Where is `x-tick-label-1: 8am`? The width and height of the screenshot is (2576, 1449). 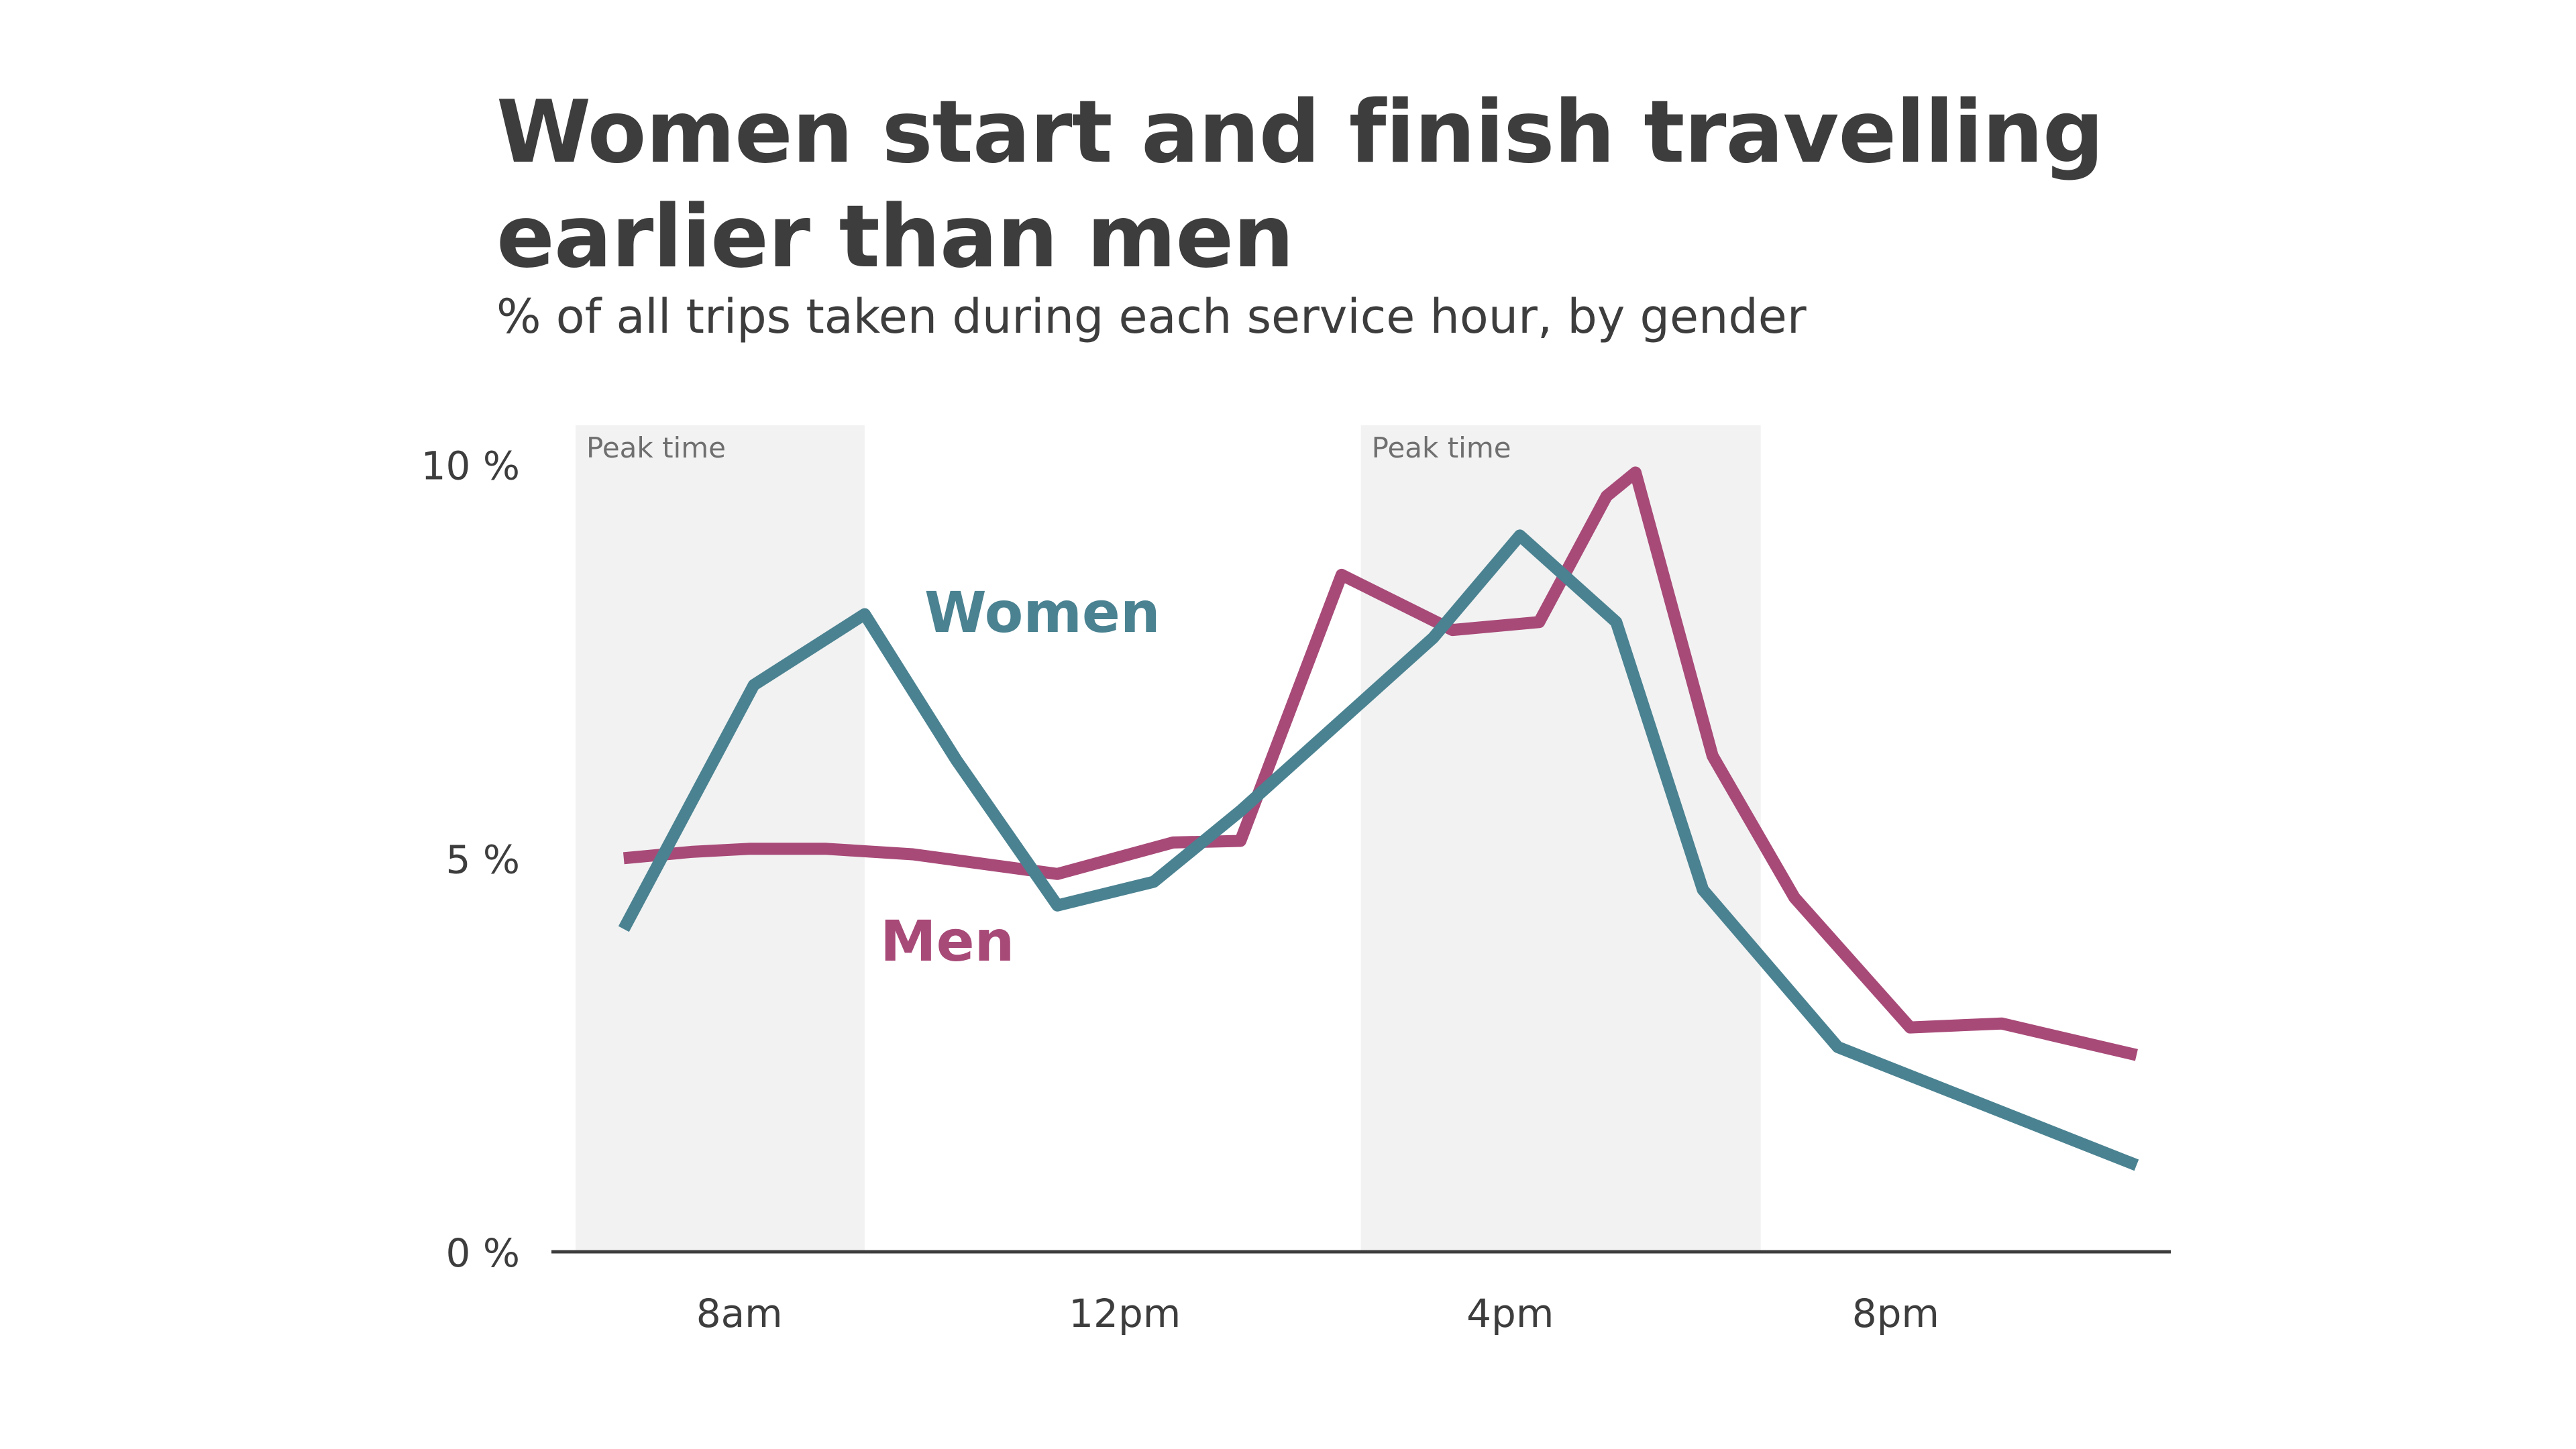
x-tick-label-1: 8am is located at coordinates (739, 1313).